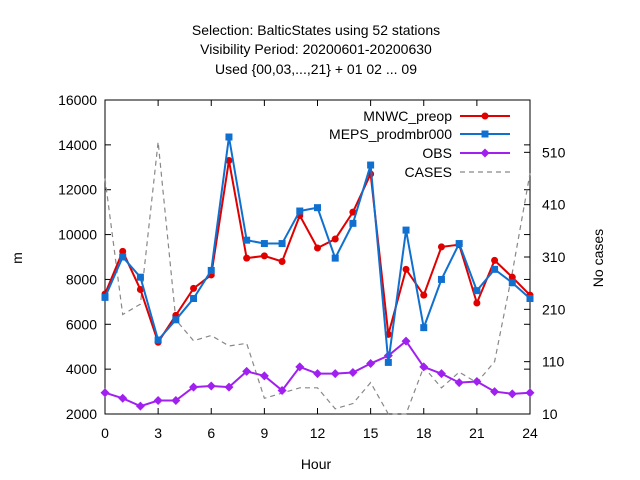  Describe the element at coordinates (77, 100) in the screenshot. I see `y-tick-label: 16000` at that location.